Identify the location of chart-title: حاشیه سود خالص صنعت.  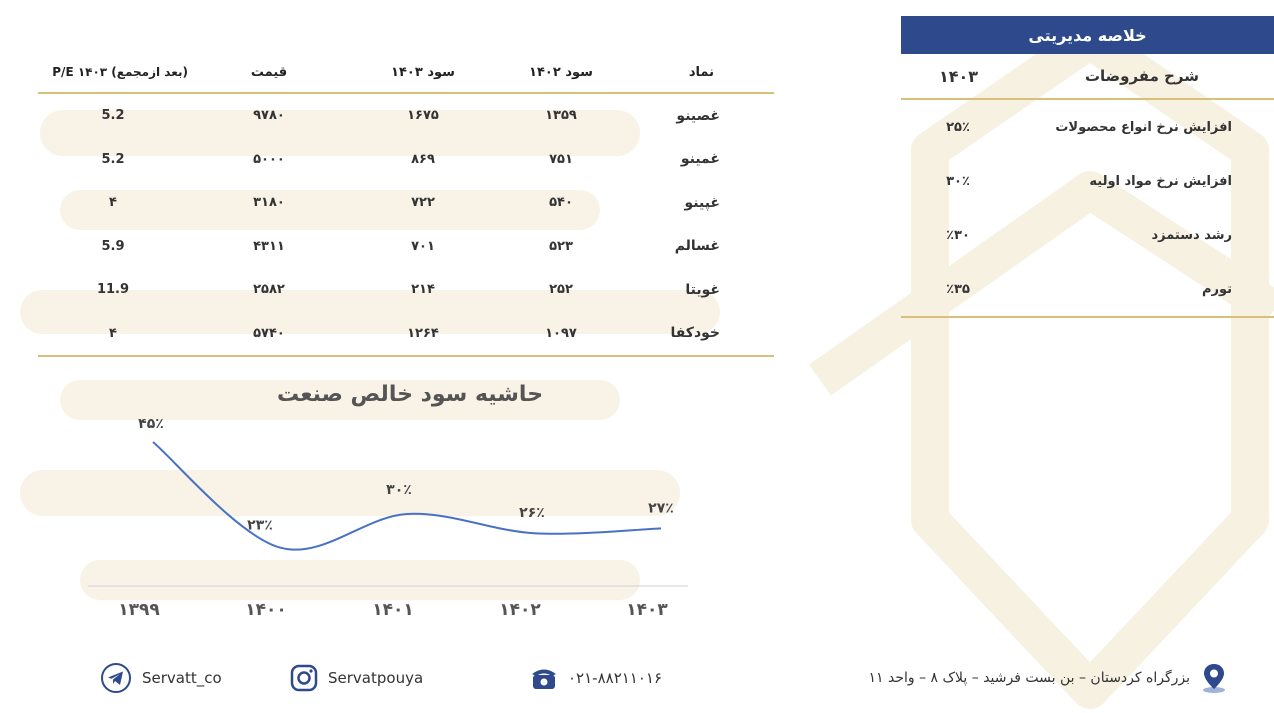
(410, 394).